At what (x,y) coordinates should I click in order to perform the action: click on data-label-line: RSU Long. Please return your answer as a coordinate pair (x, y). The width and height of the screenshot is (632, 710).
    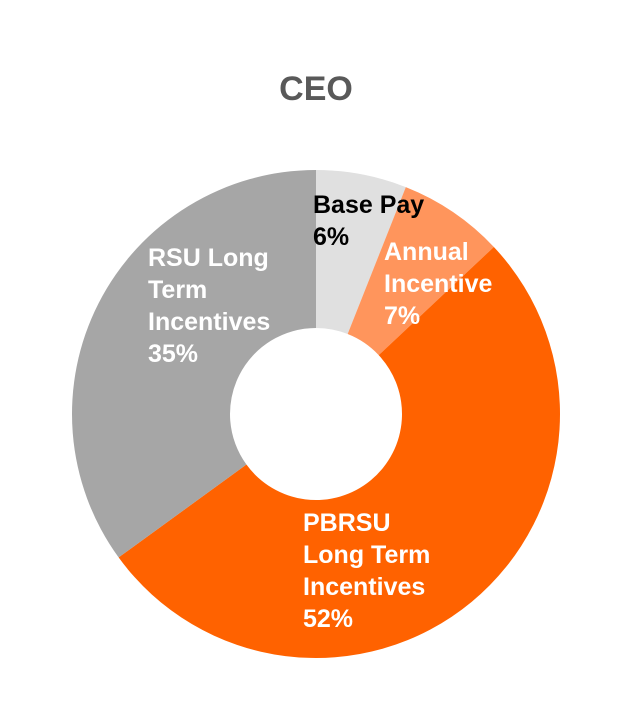
    Looking at the image, I should click on (208, 258).